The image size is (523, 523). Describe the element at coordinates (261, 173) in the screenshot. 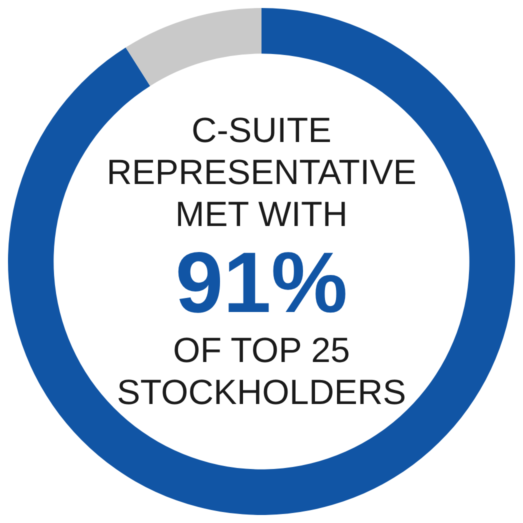

I see `text: C-SUITE REPRESENTATIVE MET WITH` at that location.